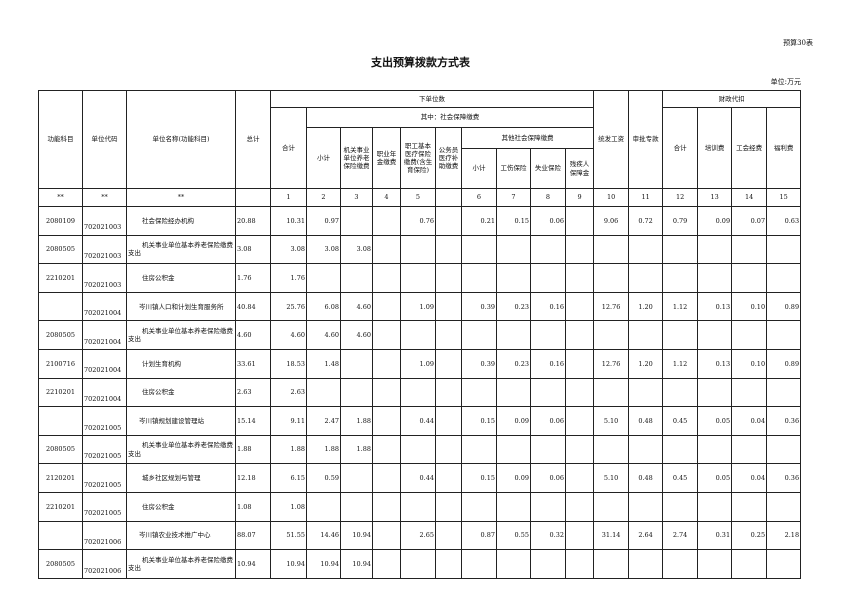  I want to click on header-lower-units: 下单位数, so click(432, 99).